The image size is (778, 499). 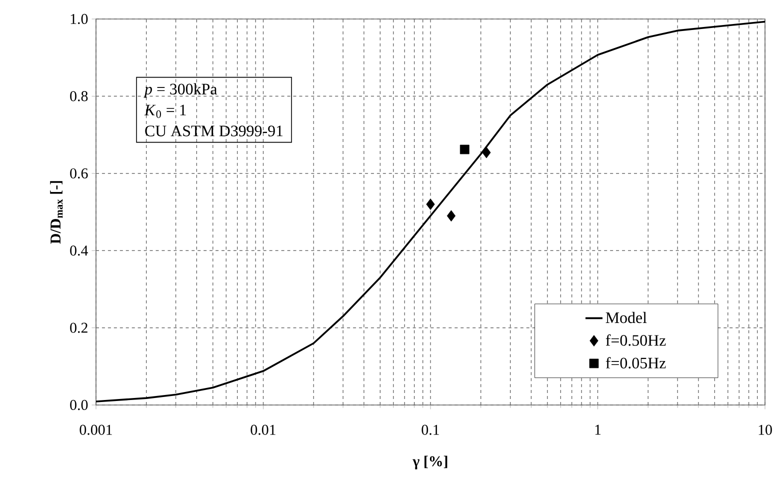 I want to click on x-tick-label: 1, so click(x=598, y=429).